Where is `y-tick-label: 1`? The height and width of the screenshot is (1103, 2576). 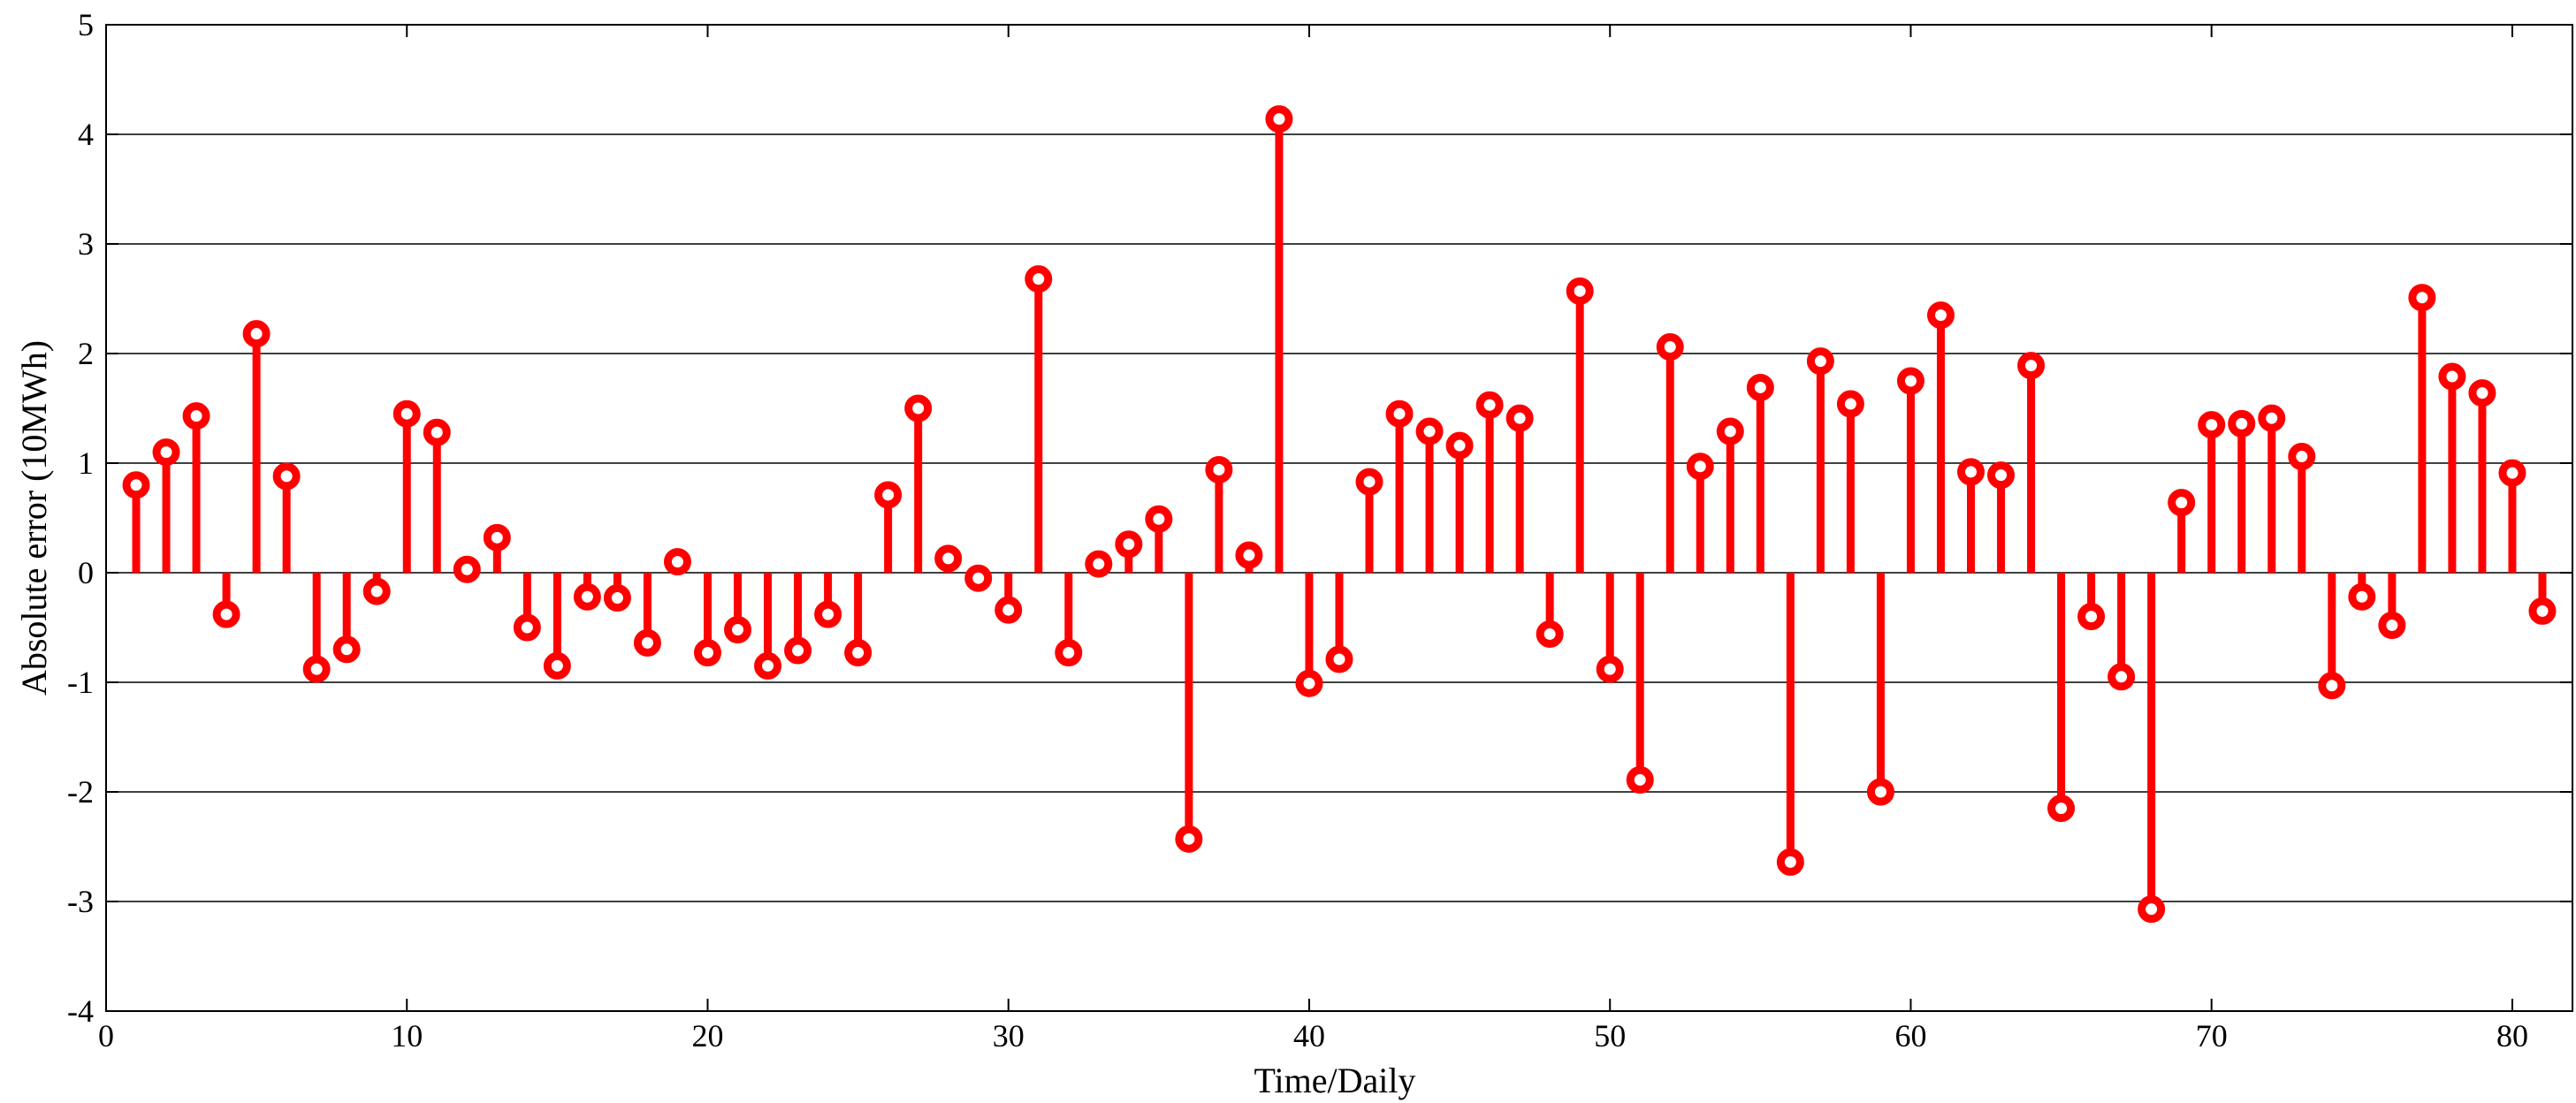
y-tick-label: 1 is located at coordinates (86, 463).